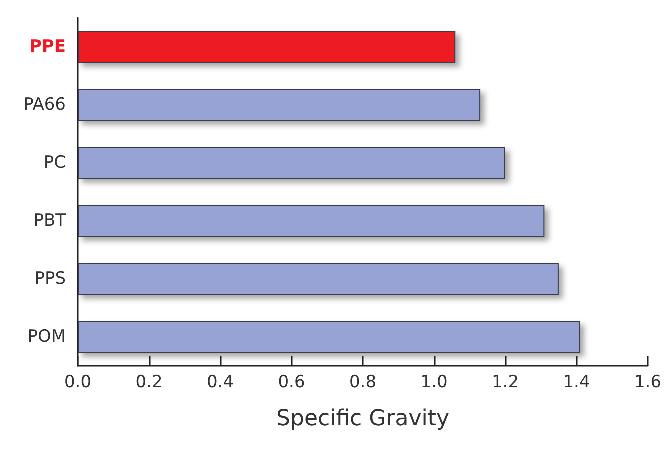 The height and width of the screenshot is (454, 670). I want to click on x-tick-label: 0.0, so click(78, 382).